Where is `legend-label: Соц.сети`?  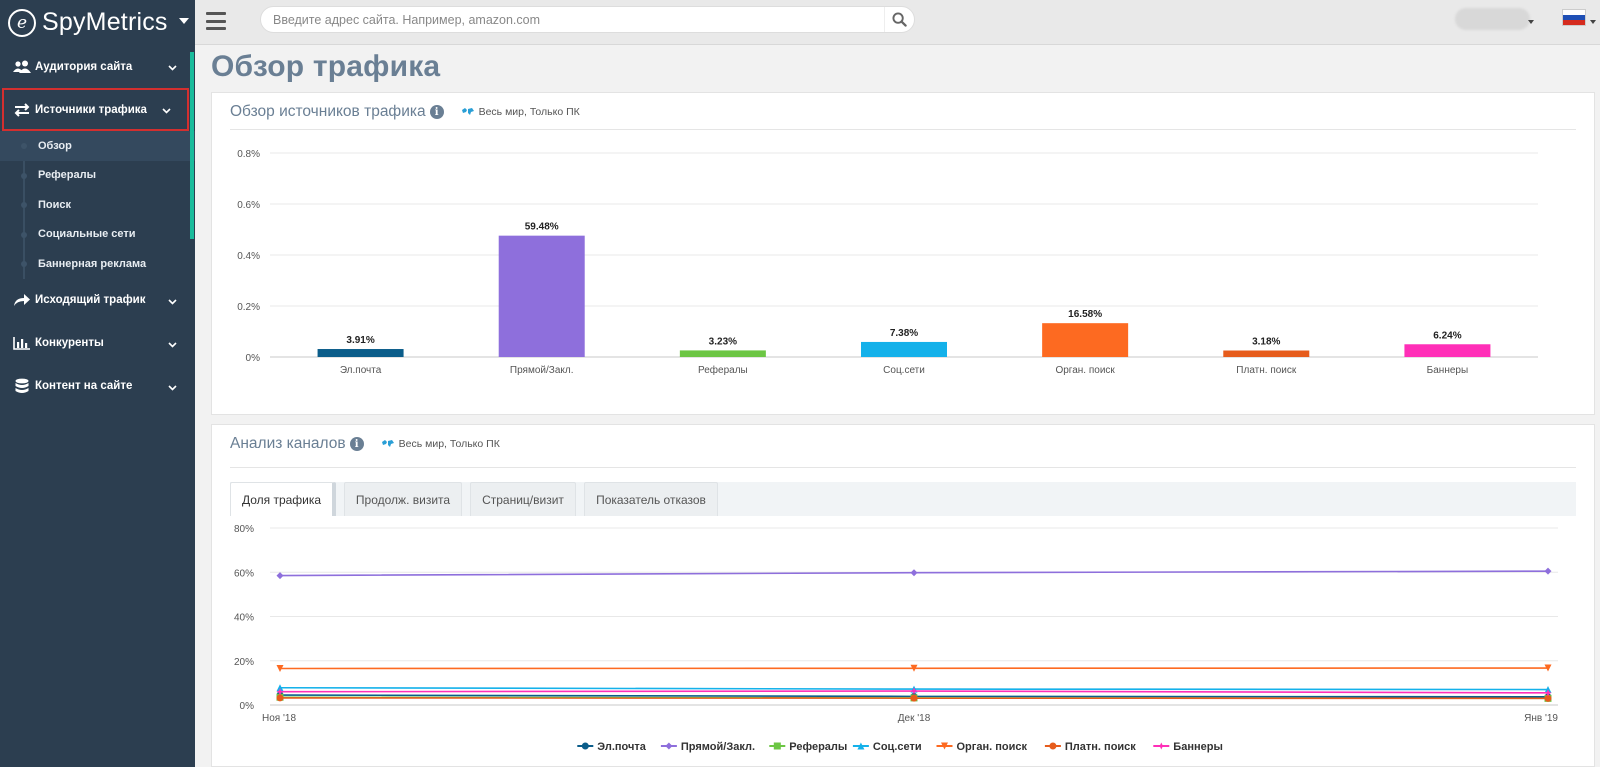 legend-label: Соц.сети is located at coordinates (897, 747).